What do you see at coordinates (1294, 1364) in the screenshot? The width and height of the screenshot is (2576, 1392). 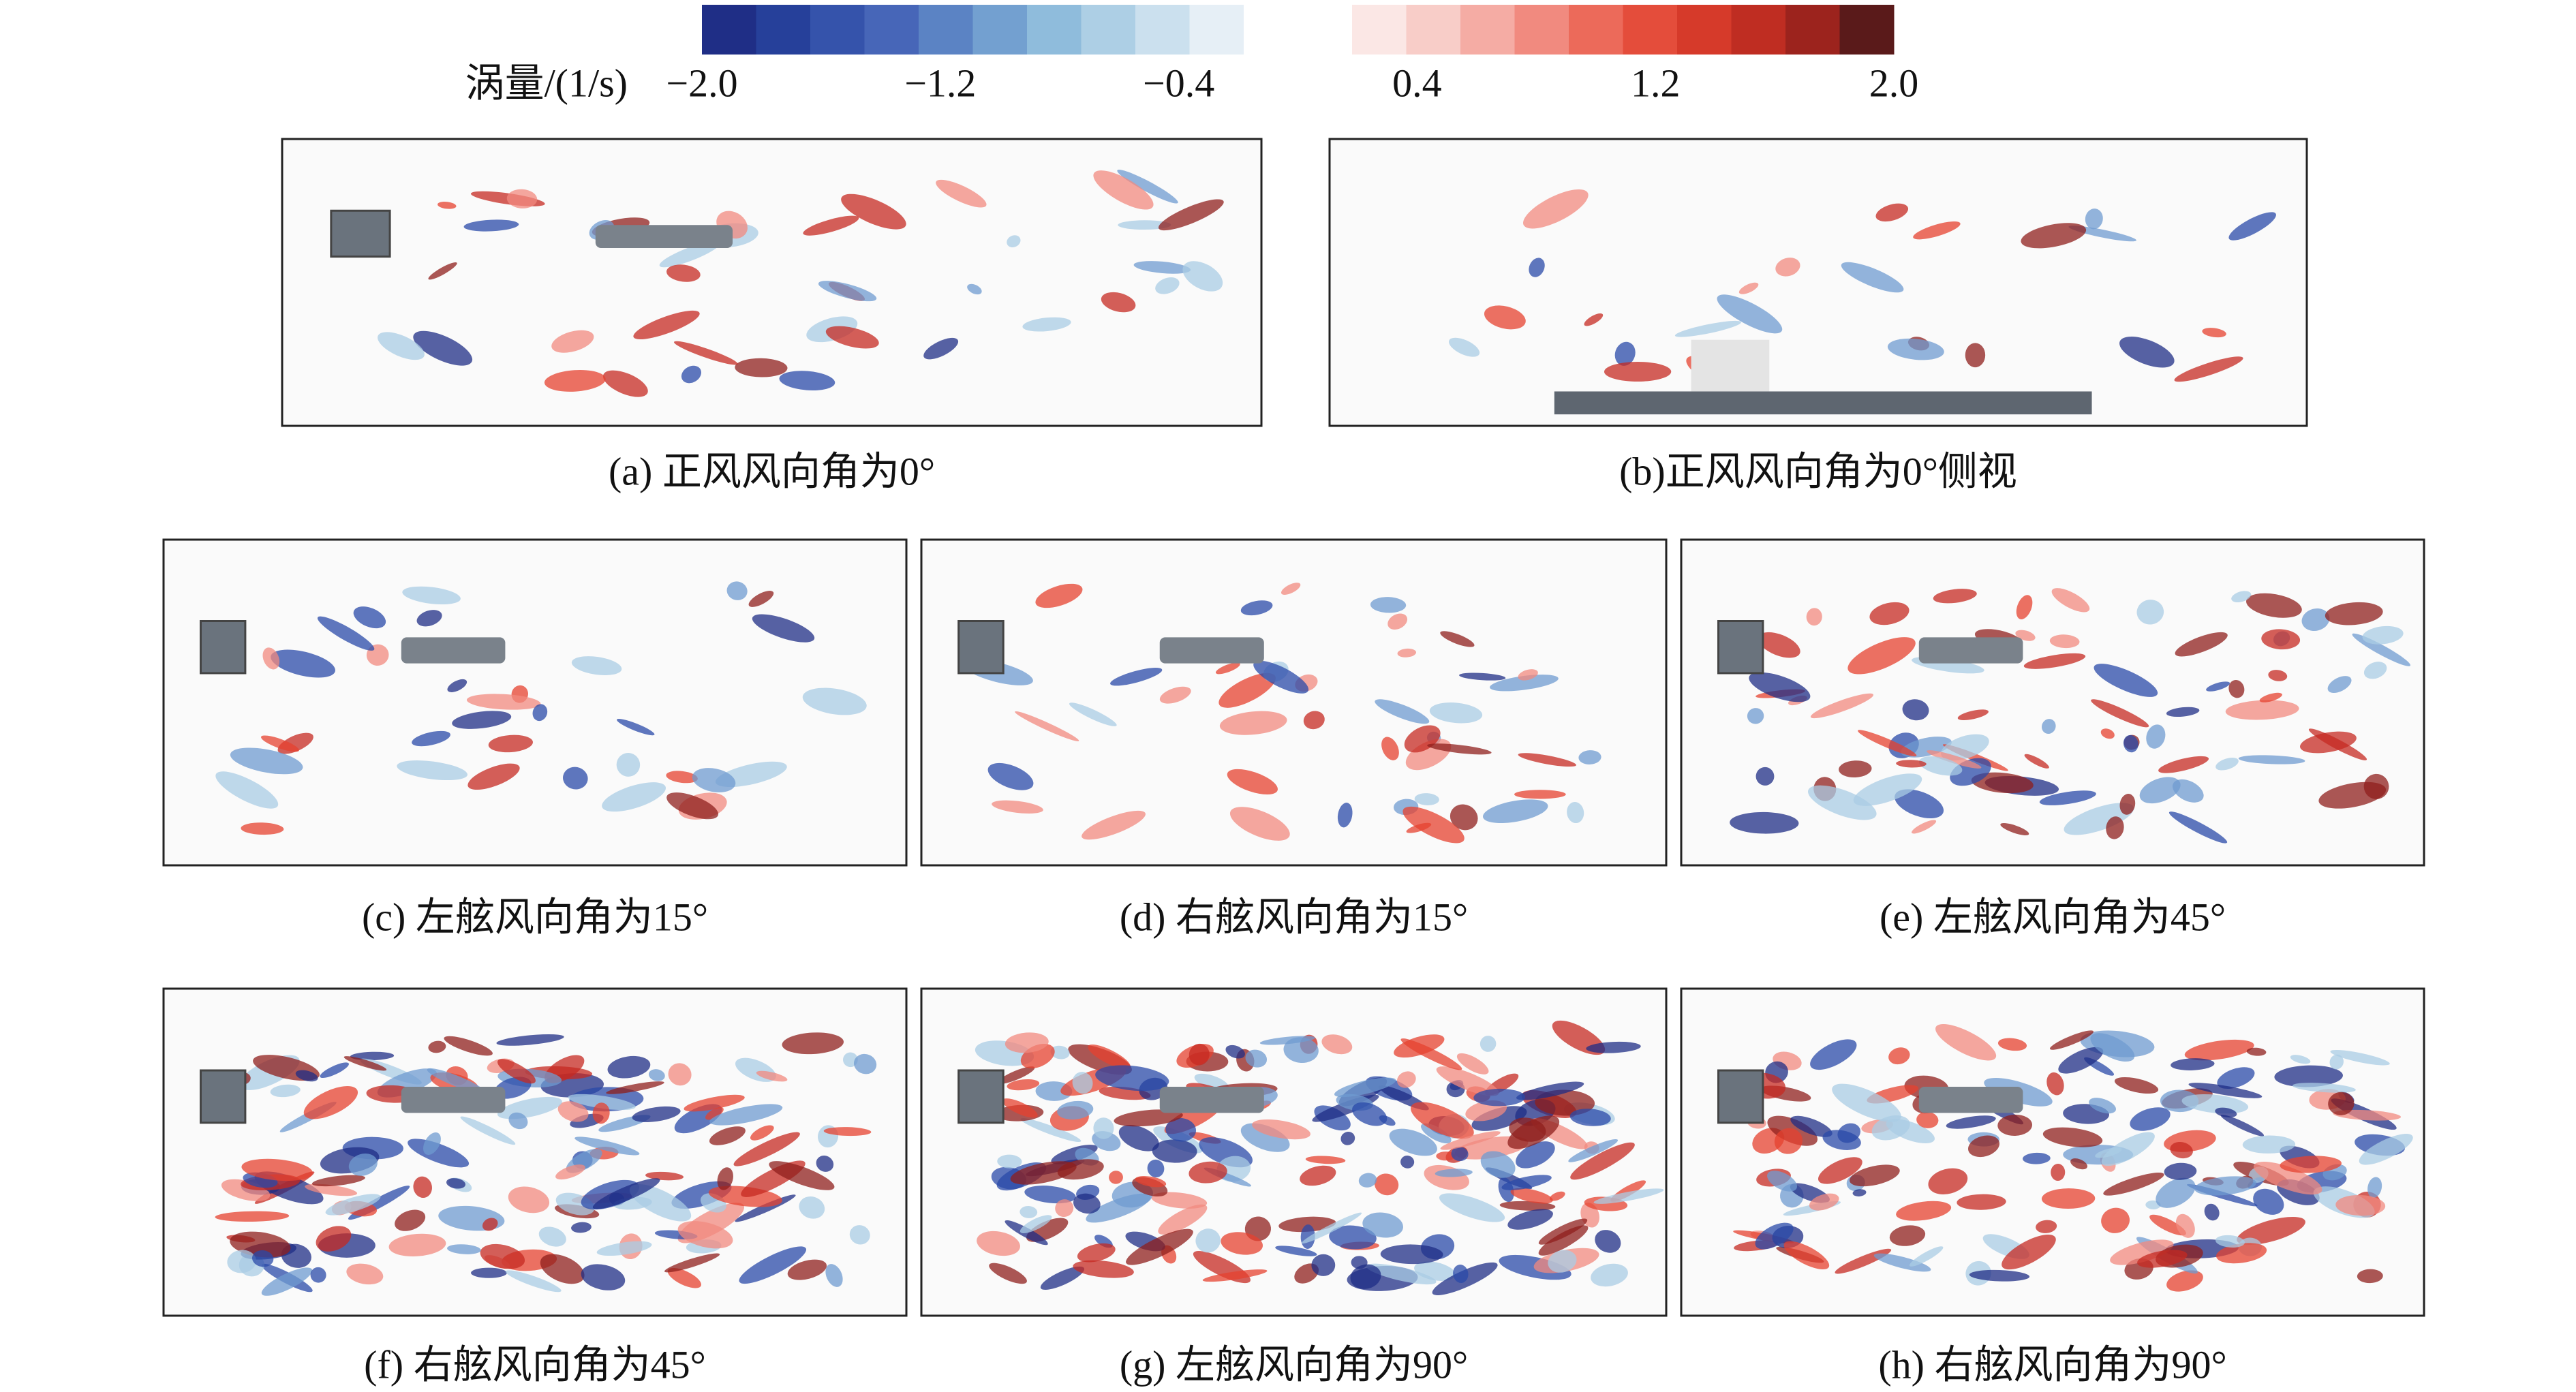 I see `panel-caption: (g) 左舷风向角为90°` at bounding box center [1294, 1364].